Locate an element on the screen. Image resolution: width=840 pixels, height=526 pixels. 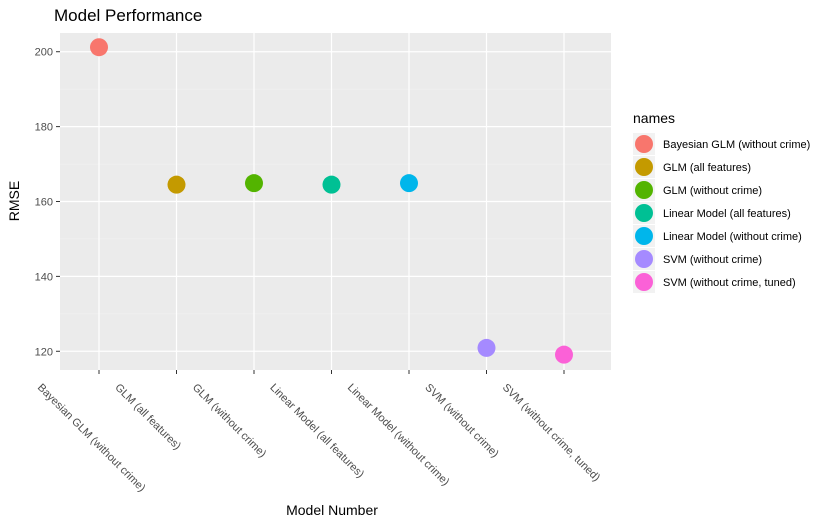
y-tick-label: 140 is located at coordinates (44, 277).